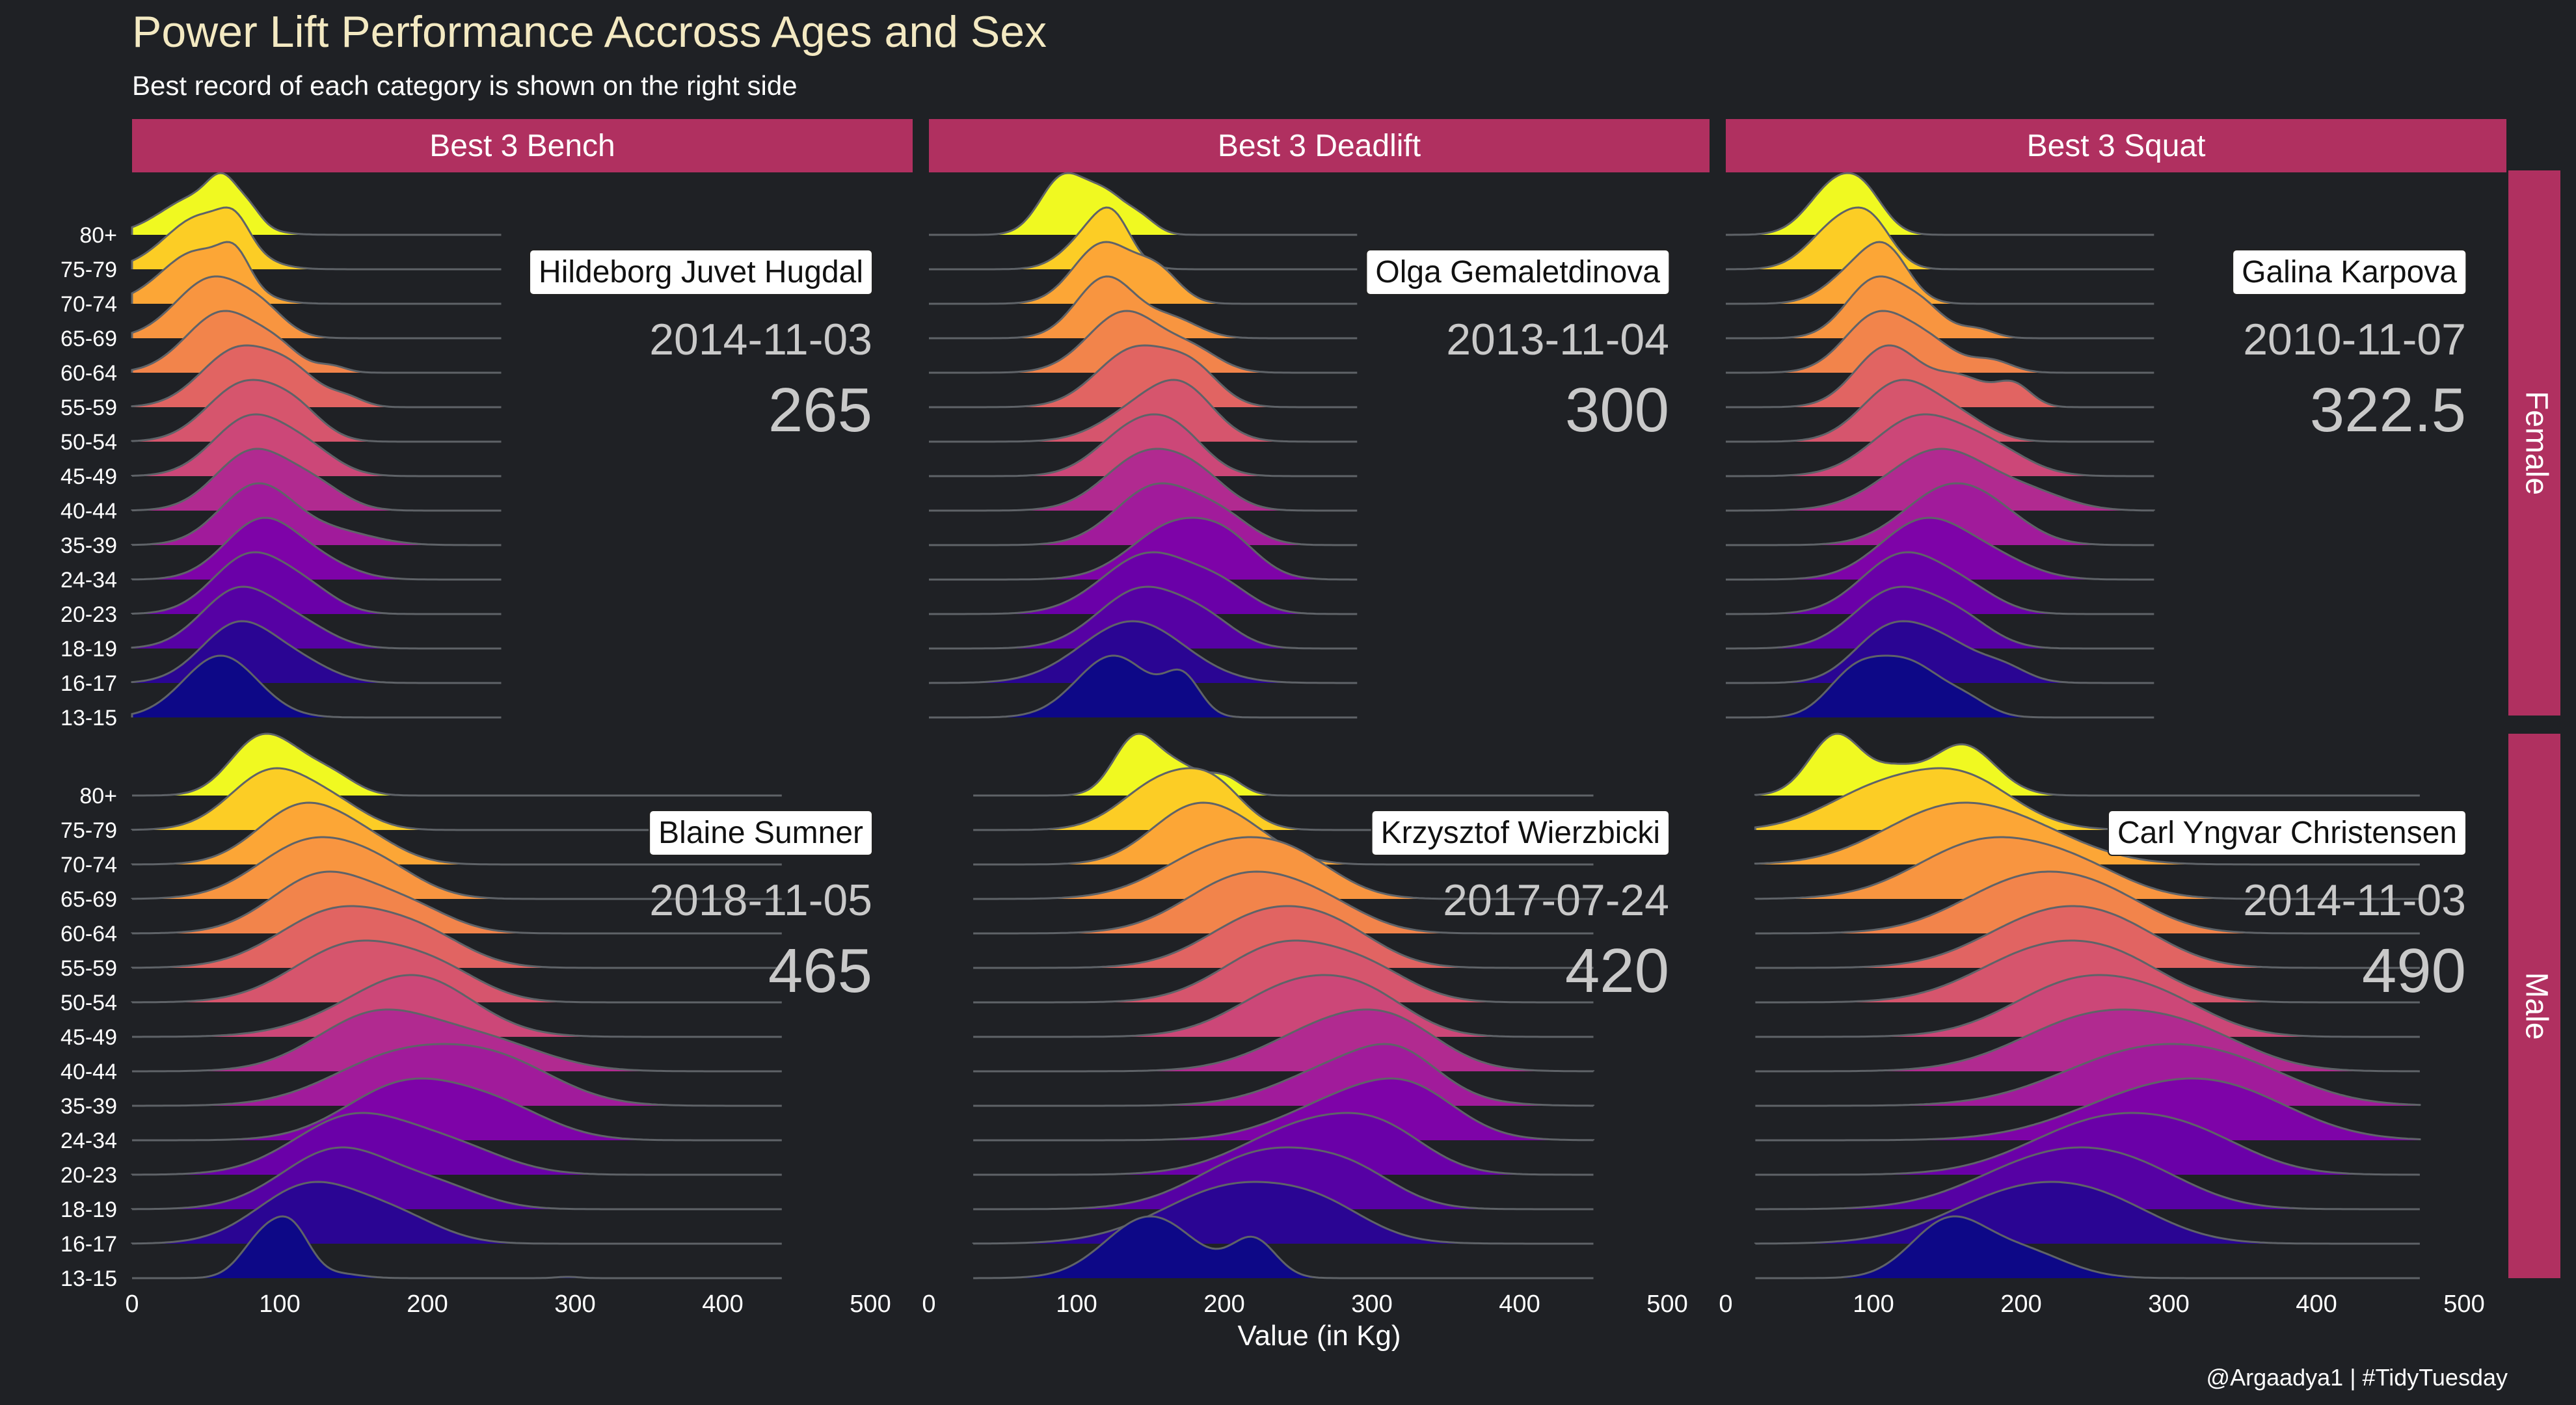  Describe the element at coordinates (88, 1244) in the screenshot. I see `y-tick-label: 16-17` at that location.